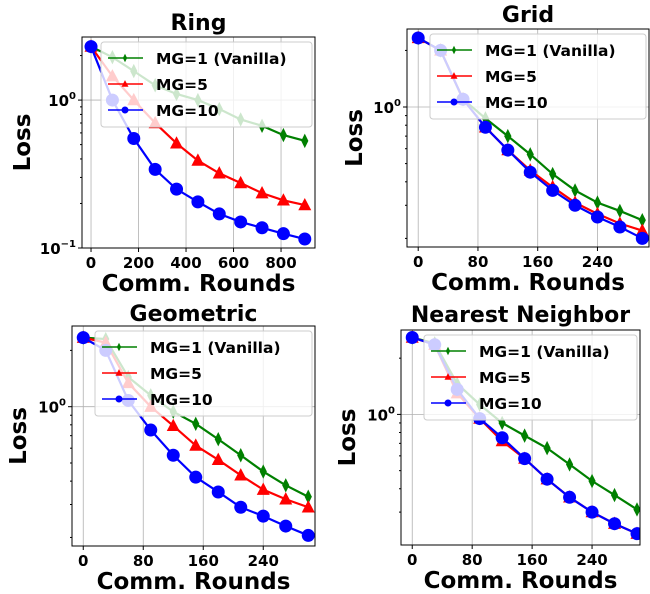  Describe the element at coordinates (520, 315) in the screenshot. I see `chart-title: Nearest Neighbor` at that location.